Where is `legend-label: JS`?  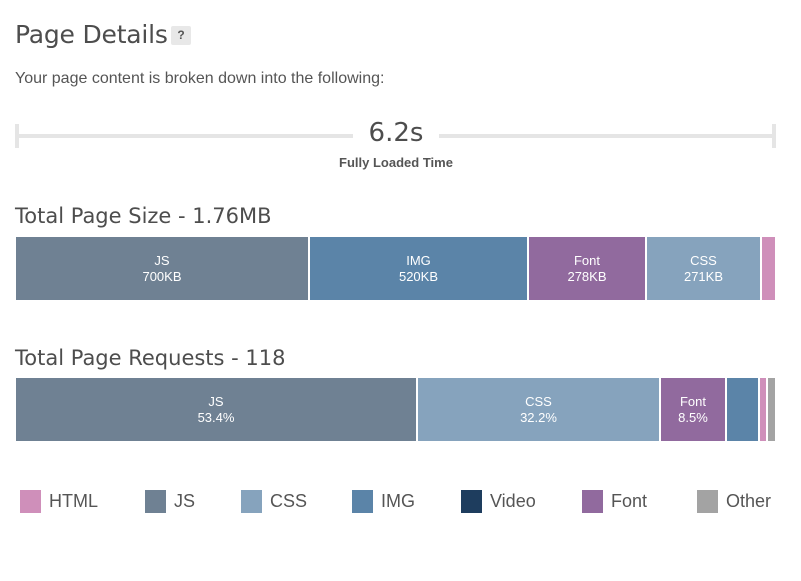
legend-label: JS is located at coordinates (185, 501).